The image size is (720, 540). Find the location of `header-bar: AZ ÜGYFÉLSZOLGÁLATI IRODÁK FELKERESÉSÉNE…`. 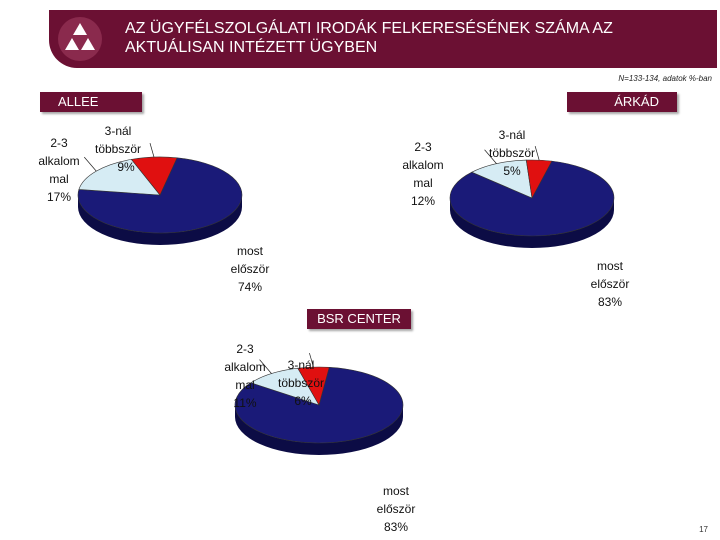

header-bar: AZ ÜGYFÉLSZOLGÁLATI IRODÁK FELKERESÉSÉNE… is located at coordinates (383, 39).